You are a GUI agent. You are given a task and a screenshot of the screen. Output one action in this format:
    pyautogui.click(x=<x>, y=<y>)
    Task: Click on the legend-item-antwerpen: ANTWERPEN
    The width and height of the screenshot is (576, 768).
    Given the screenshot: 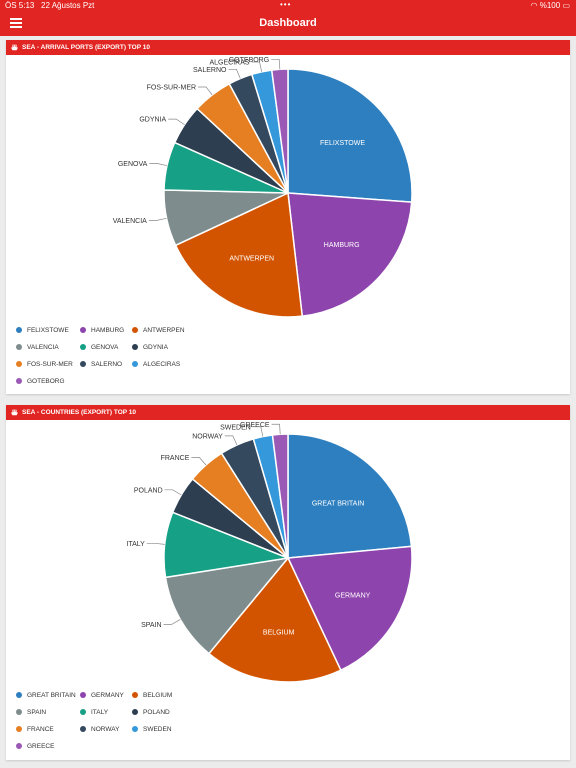 What is the action you would take?
    pyautogui.click(x=158, y=330)
    